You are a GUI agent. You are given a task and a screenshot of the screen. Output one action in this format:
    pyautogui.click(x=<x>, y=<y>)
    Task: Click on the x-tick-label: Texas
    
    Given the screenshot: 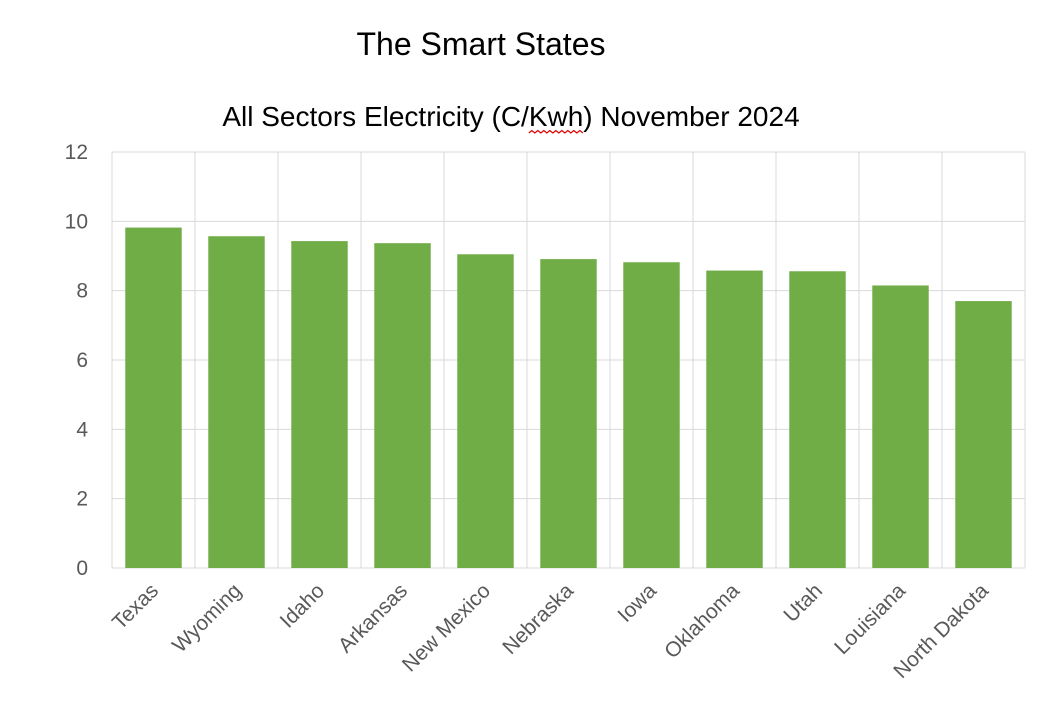 What is the action you would take?
    pyautogui.click(x=135, y=606)
    